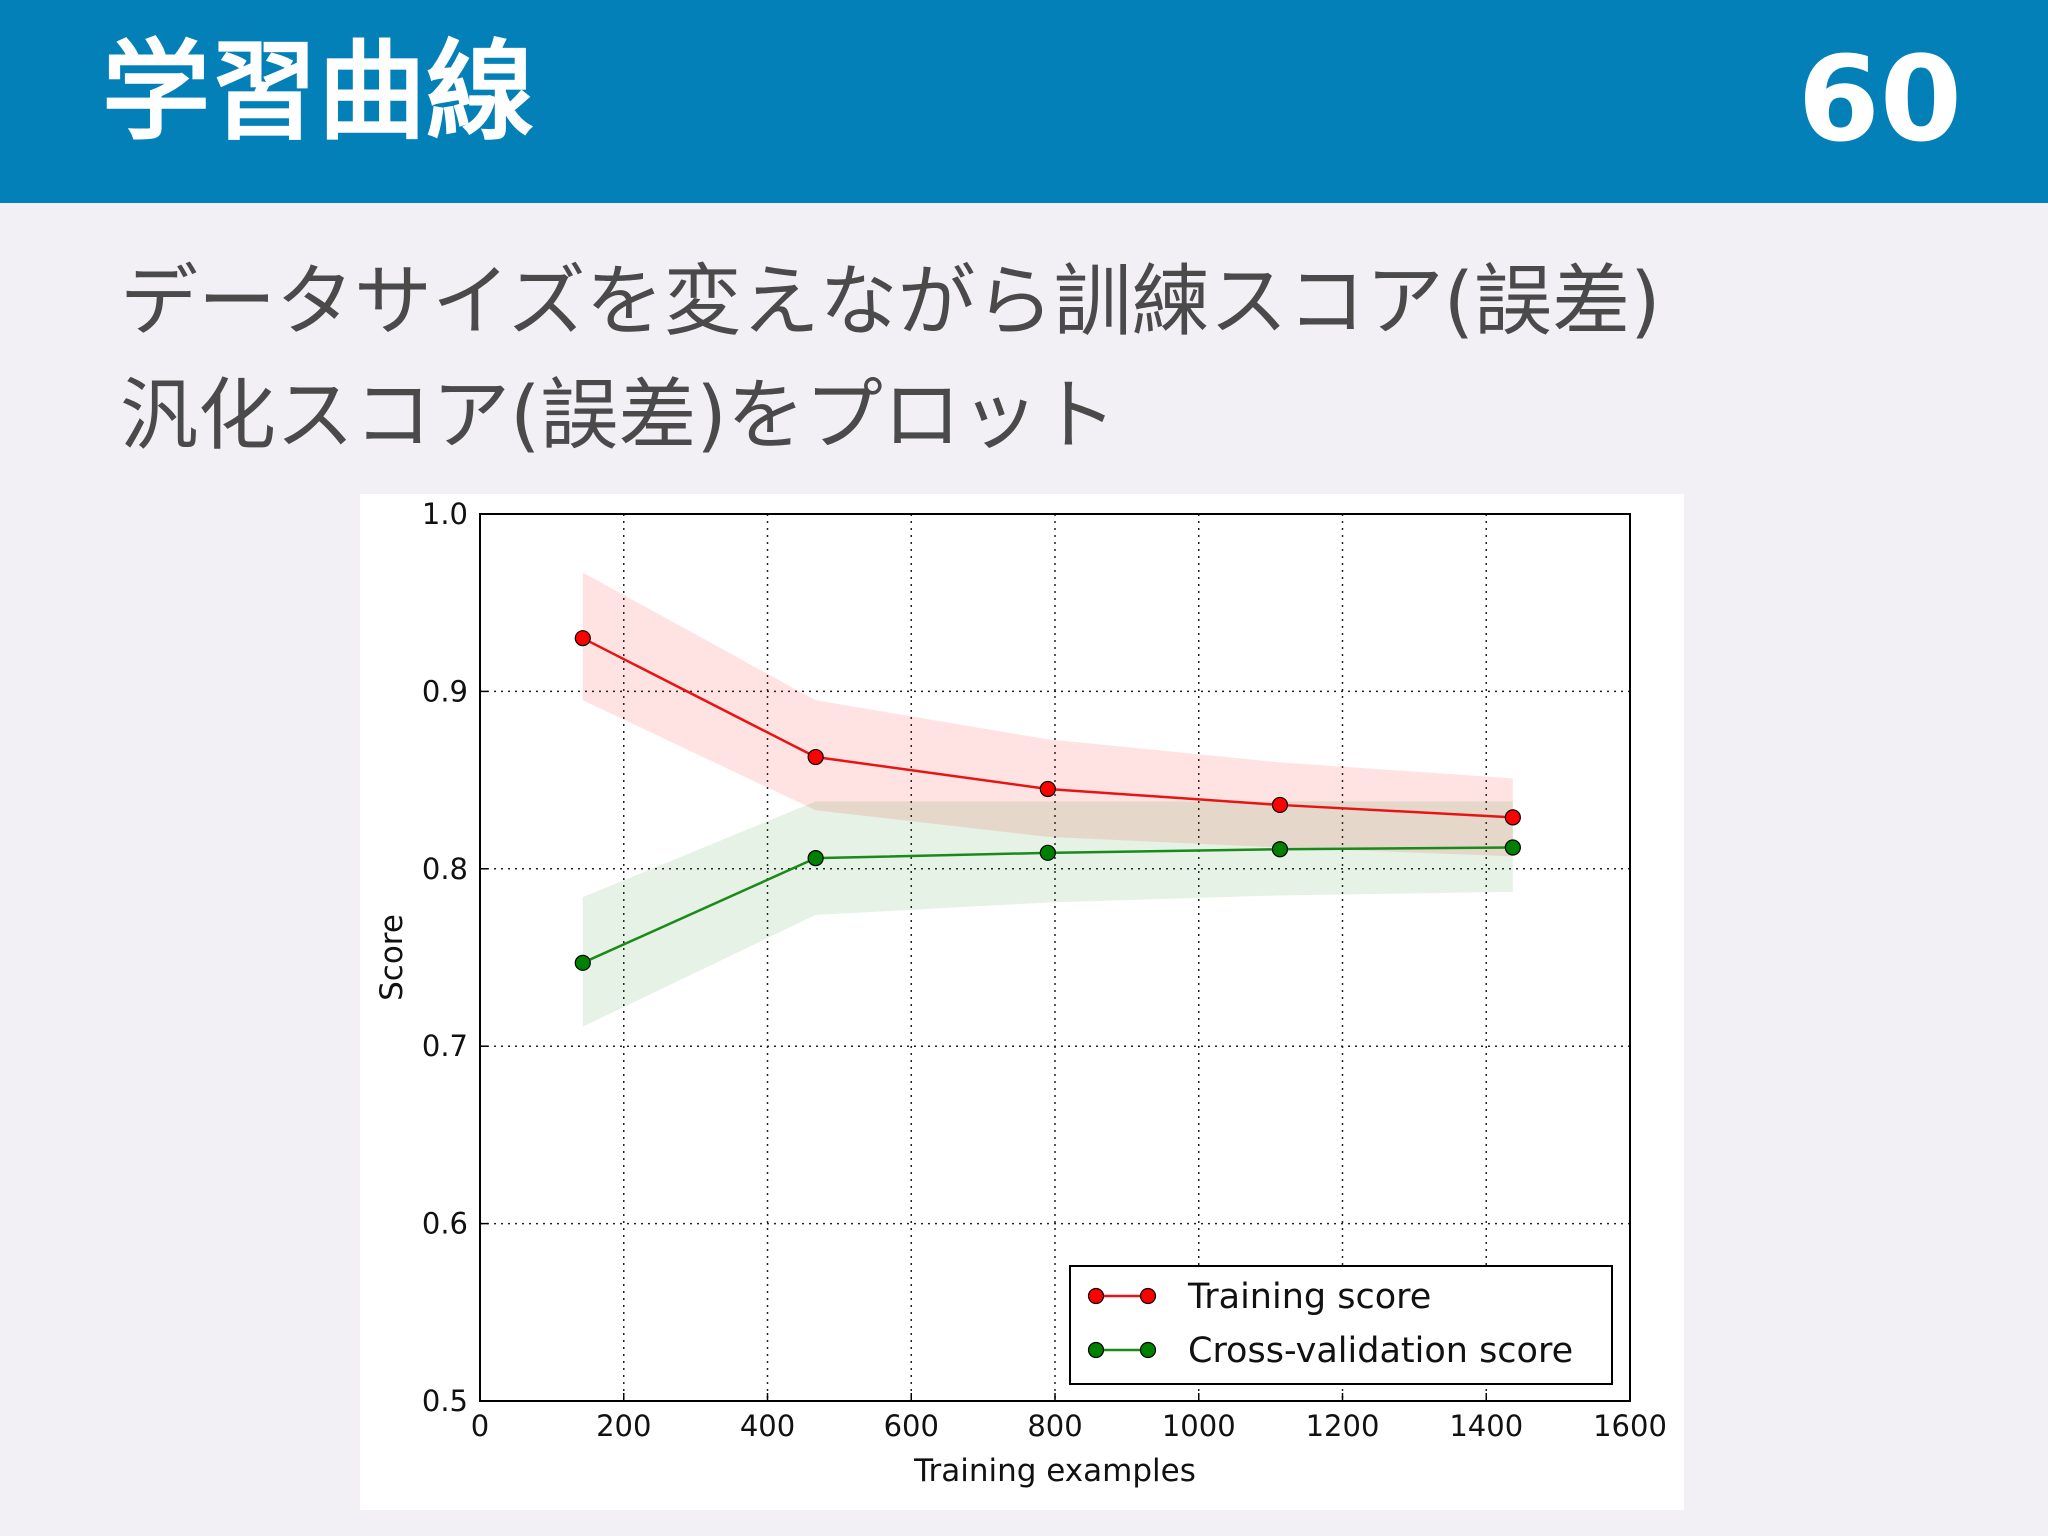 This screenshot has width=2048, height=1536. Describe the element at coordinates (623, 1426) in the screenshot. I see `x-tick-label: 200` at that location.